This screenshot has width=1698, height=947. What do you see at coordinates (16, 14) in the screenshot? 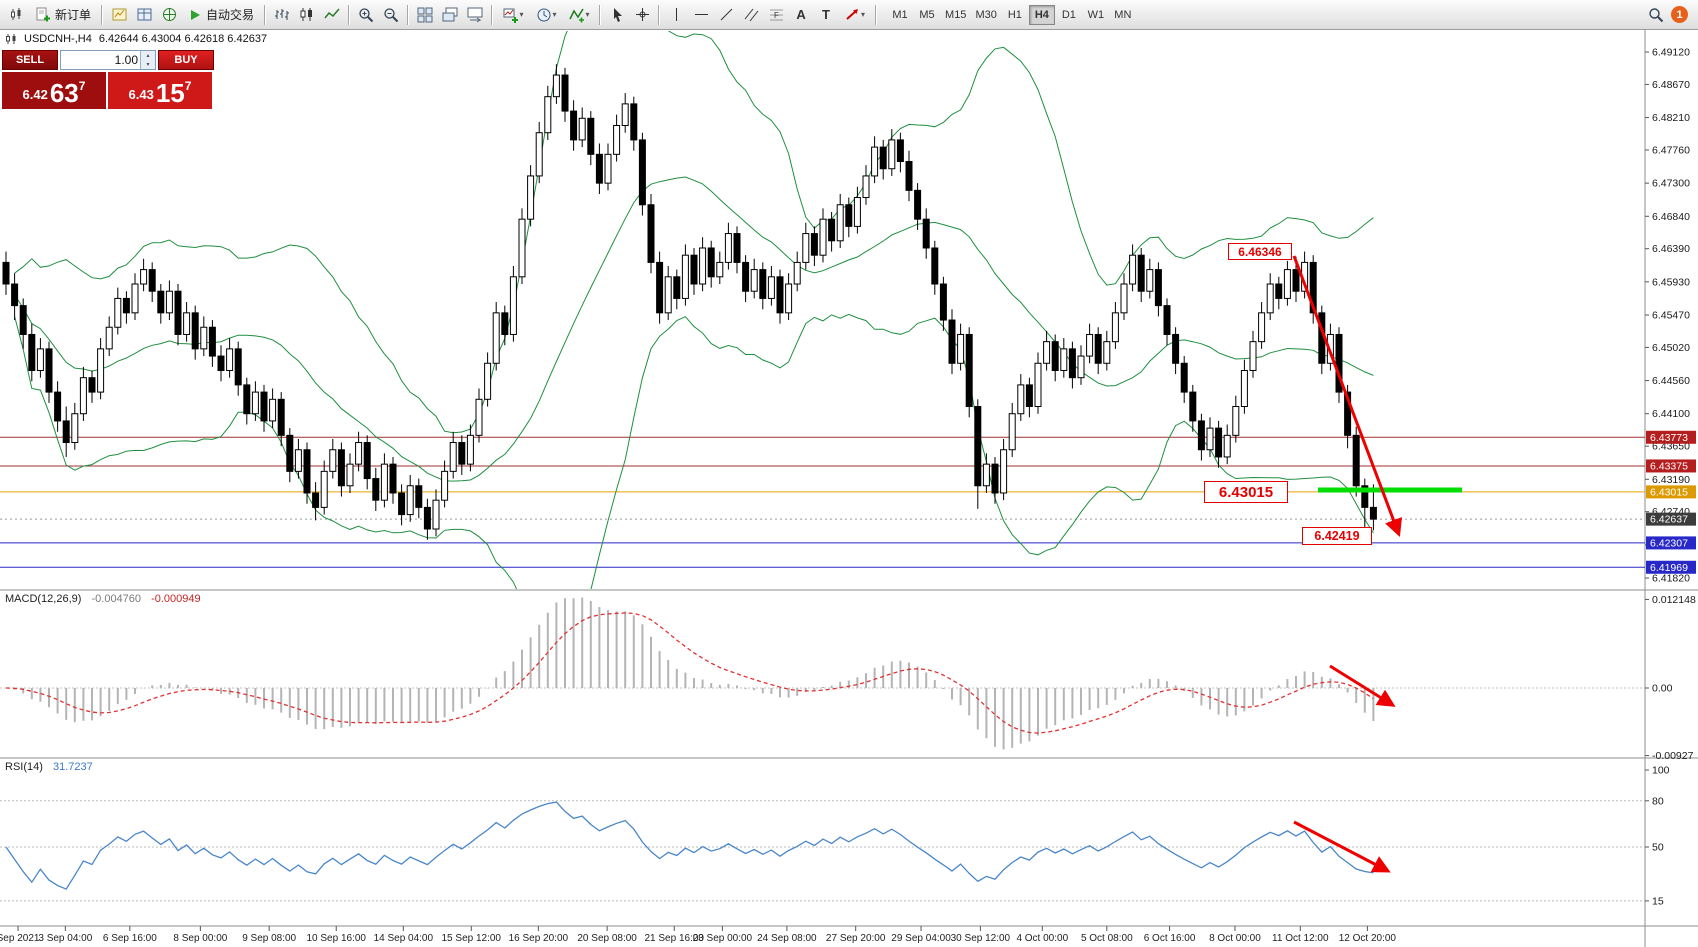
I see `charts-toolbar-icon` at bounding box center [16, 14].